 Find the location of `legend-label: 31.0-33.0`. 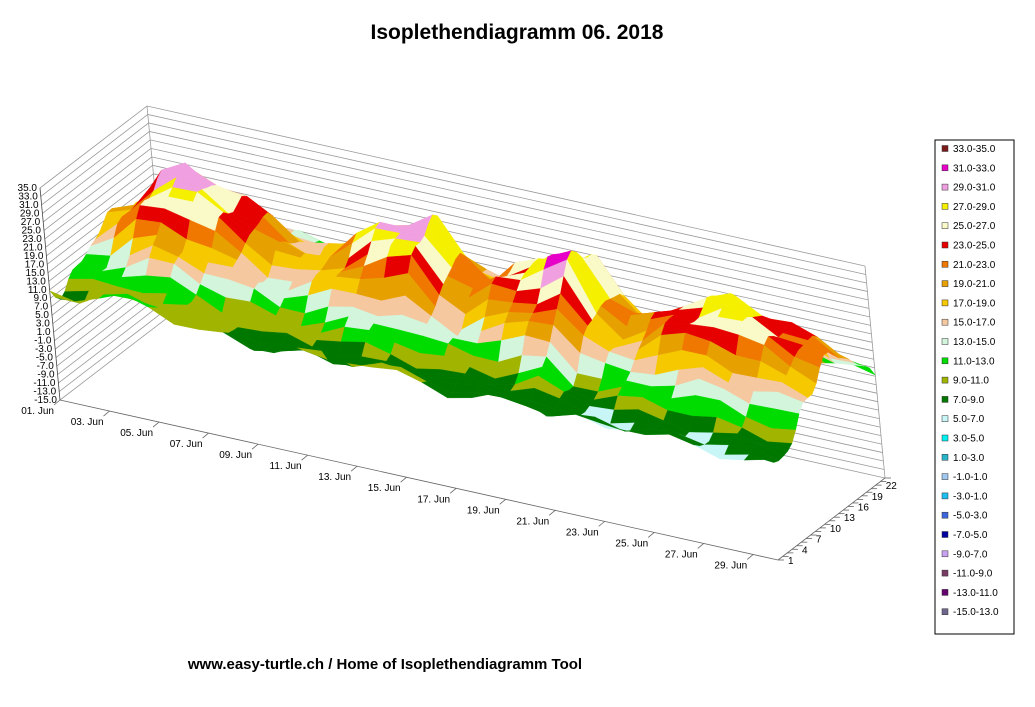

legend-label: 31.0-33.0 is located at coordinates (974, 168).